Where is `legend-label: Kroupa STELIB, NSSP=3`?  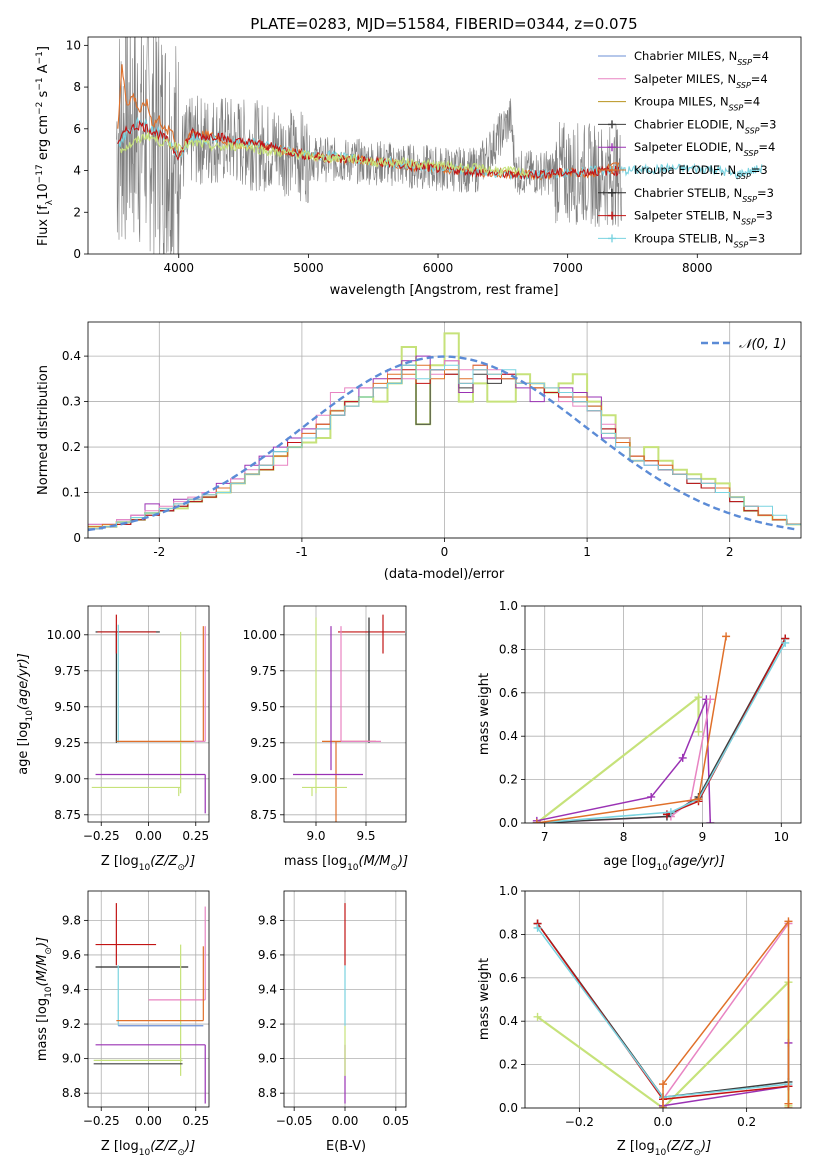 legend-label: Kroupa STELIB, NSSP=3 is located at coordinates (699, 240).